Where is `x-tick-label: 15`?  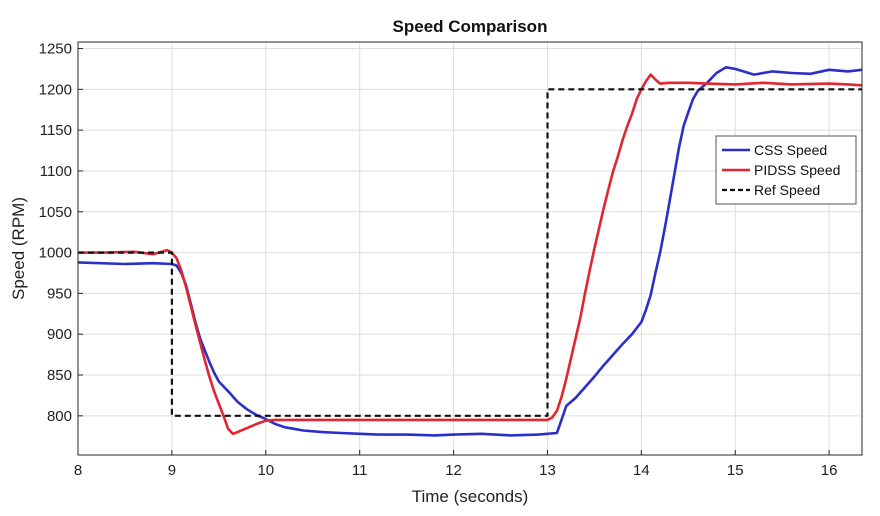 x-tick-label: 15 is located at coordinates (735, 470).